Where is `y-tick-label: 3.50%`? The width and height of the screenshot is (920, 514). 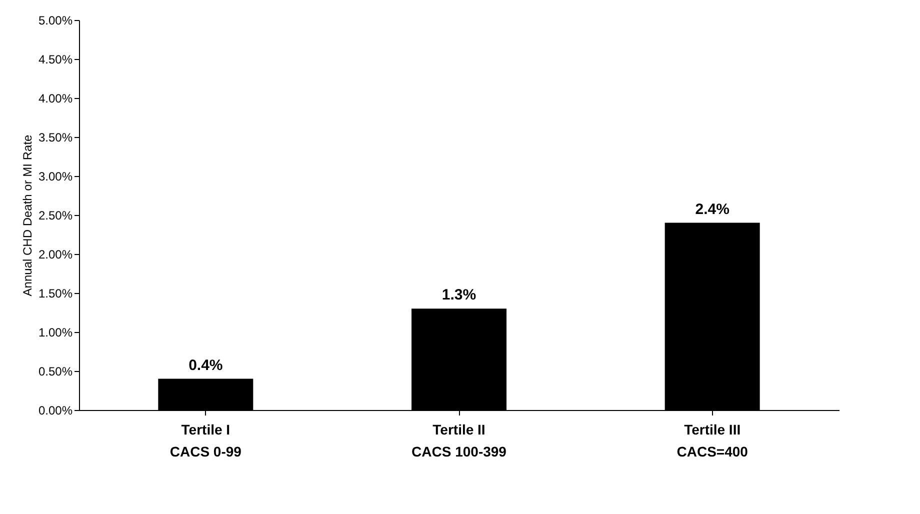 y-tick-label: 3.50% is located at coordinates (55, 137).